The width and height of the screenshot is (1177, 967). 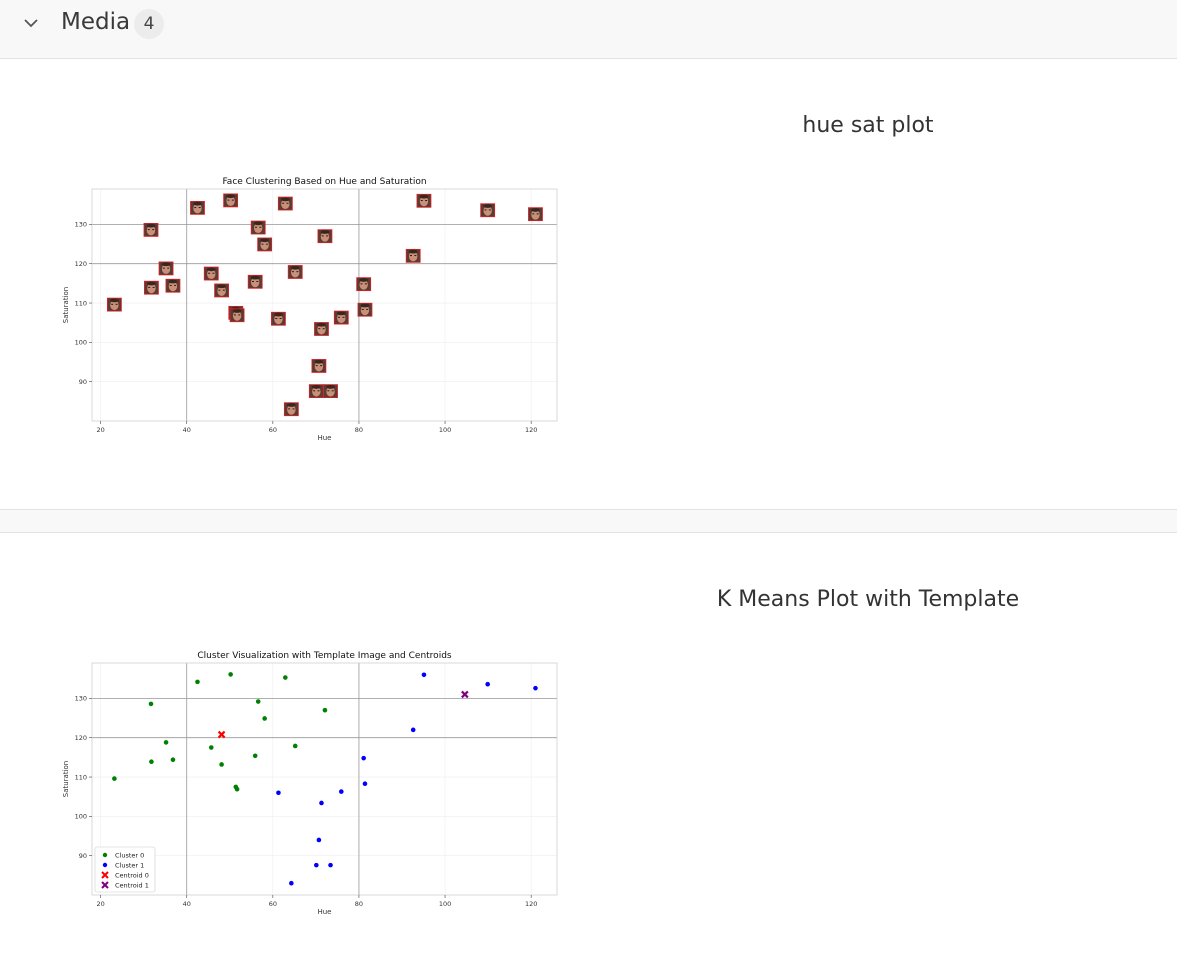 I want to click on legend-label: Centroid 0, so click(x=132, y=875).